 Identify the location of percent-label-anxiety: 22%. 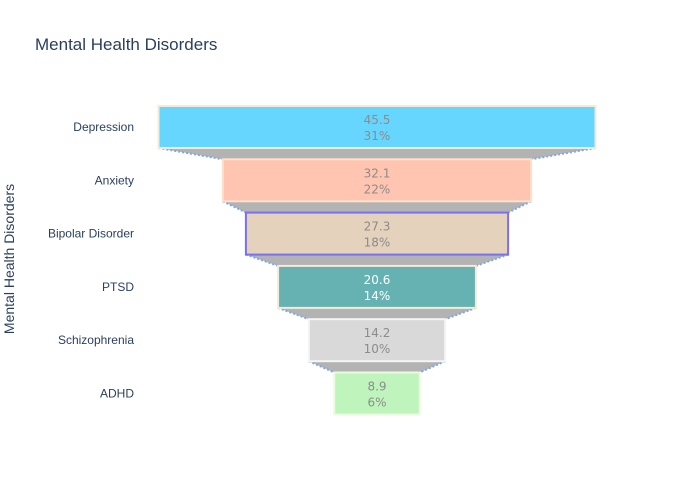
(377, 189).